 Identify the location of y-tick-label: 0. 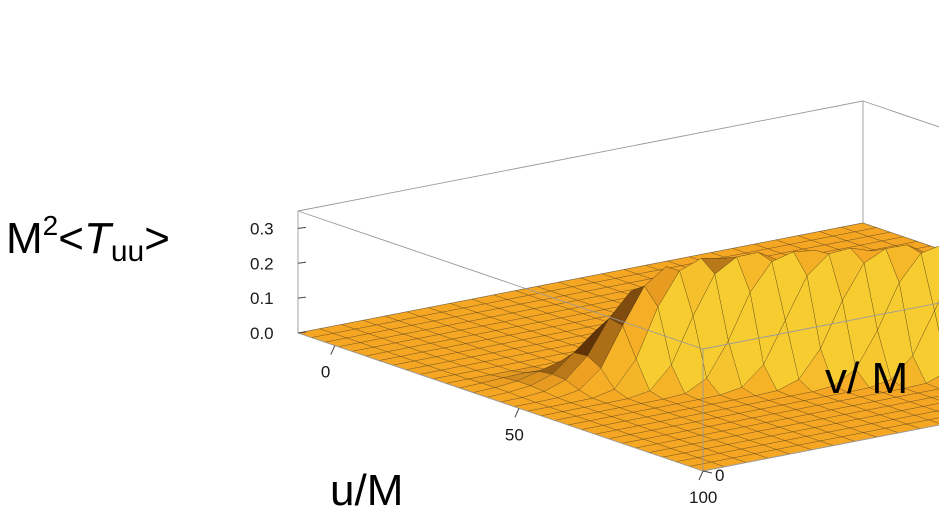
(719, 475).